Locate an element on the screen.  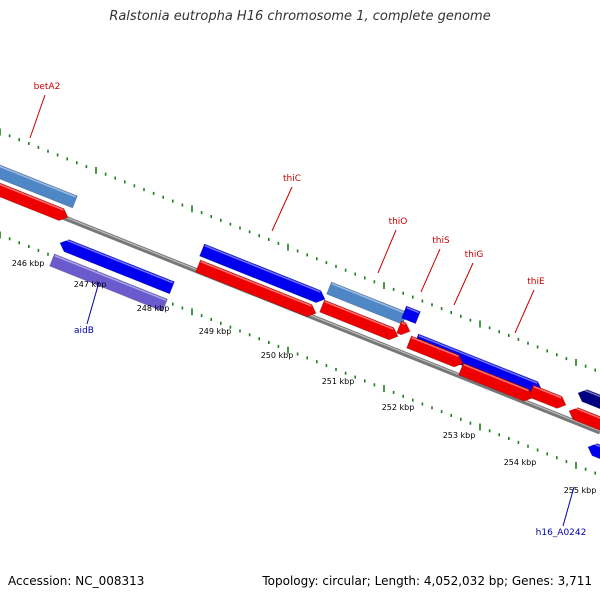
tick-label: 247 kbp is located at coordinates (90, 284).